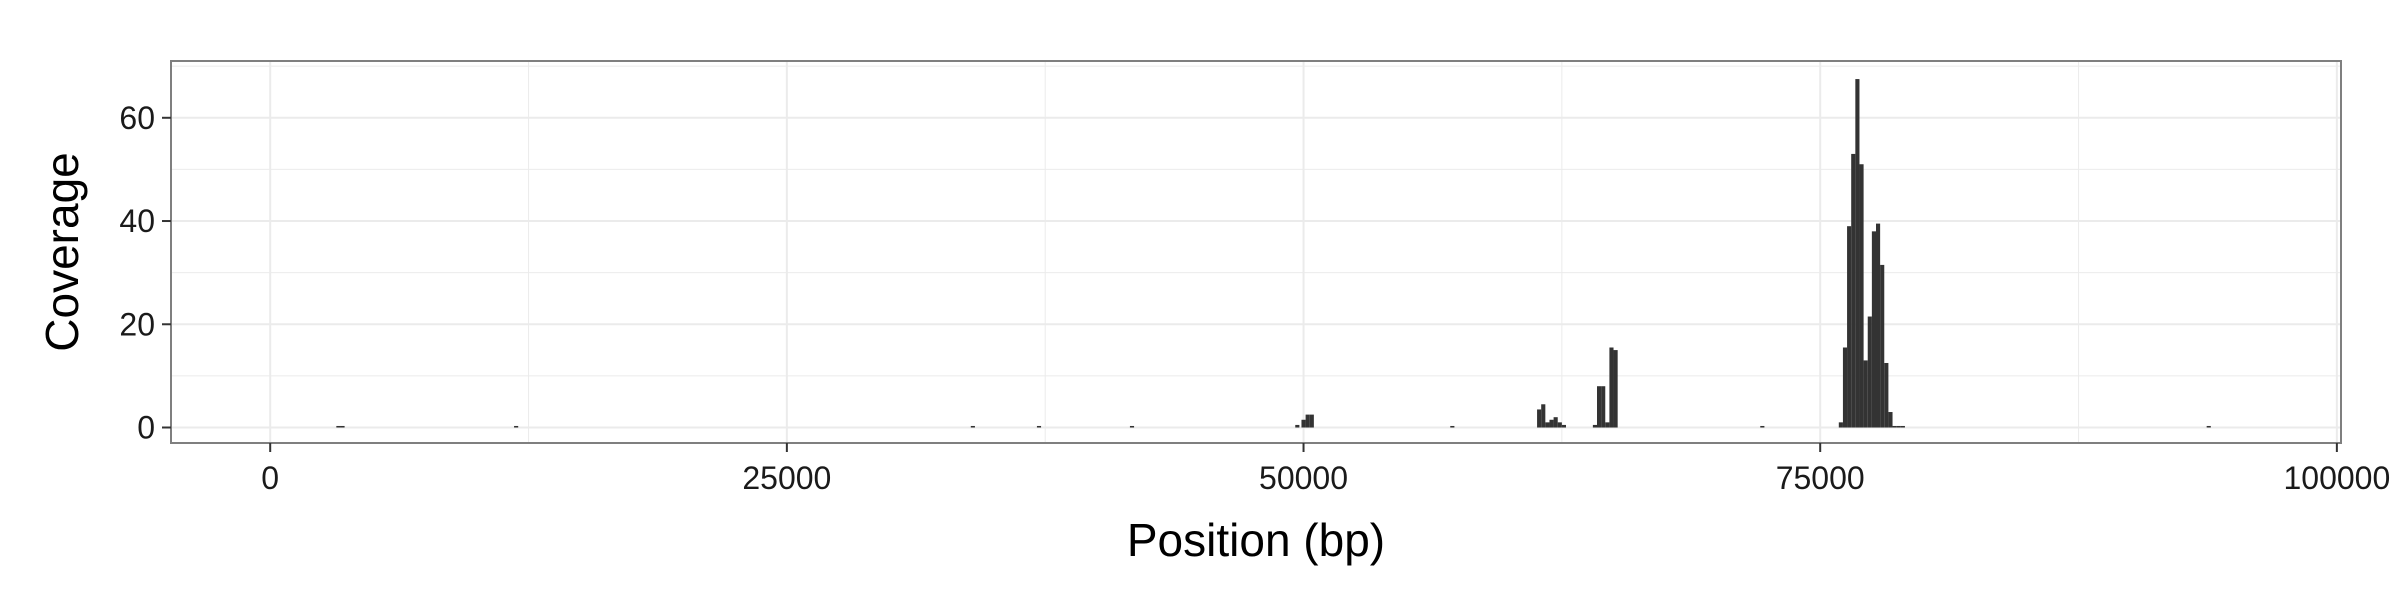  What do you see at coordinates (62, 251) in the screenshot?
I see `y-axis-title: Coverage` at bounding box center [62, 251].